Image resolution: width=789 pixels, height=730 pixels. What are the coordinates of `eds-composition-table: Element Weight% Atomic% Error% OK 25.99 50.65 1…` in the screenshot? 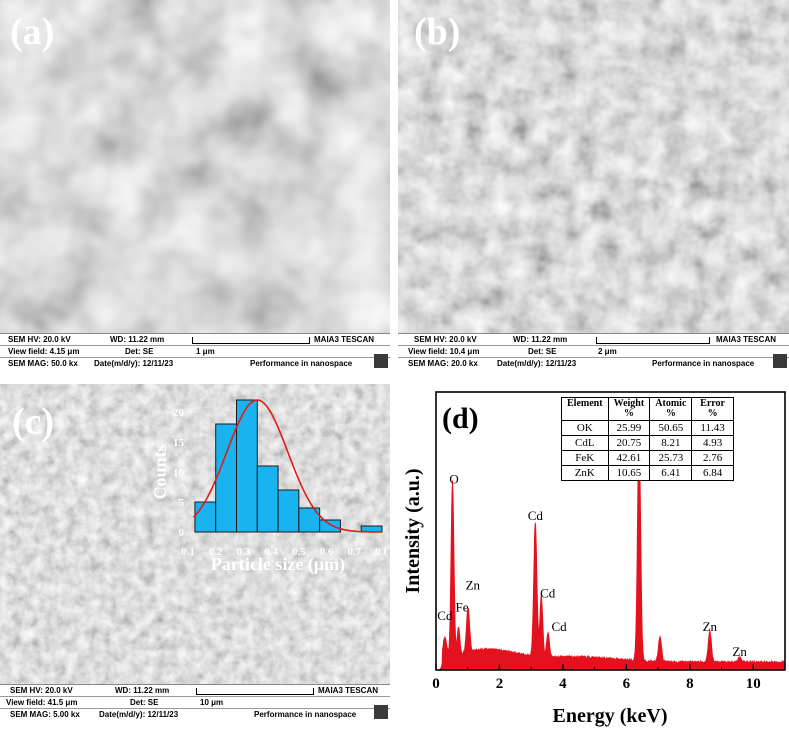 It's located at (647, 439).